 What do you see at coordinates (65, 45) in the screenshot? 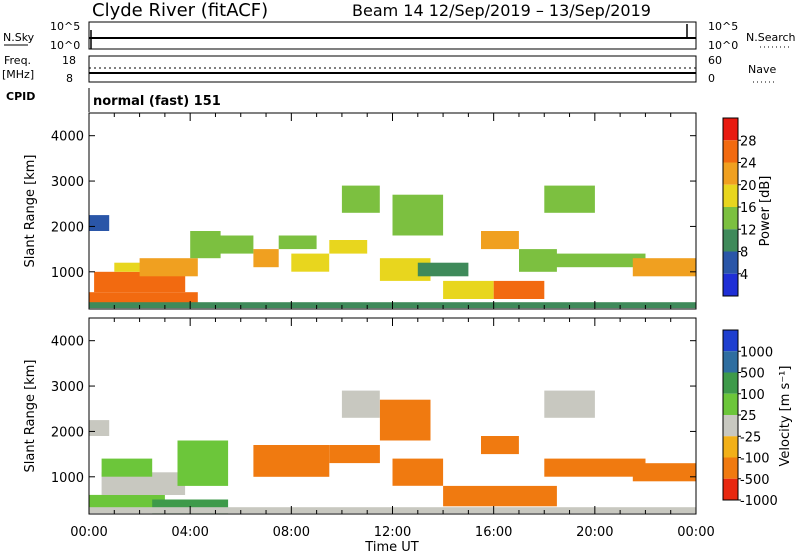
I see `nsky-tick-bottom: 10^0` at bounding box center [65, 45].